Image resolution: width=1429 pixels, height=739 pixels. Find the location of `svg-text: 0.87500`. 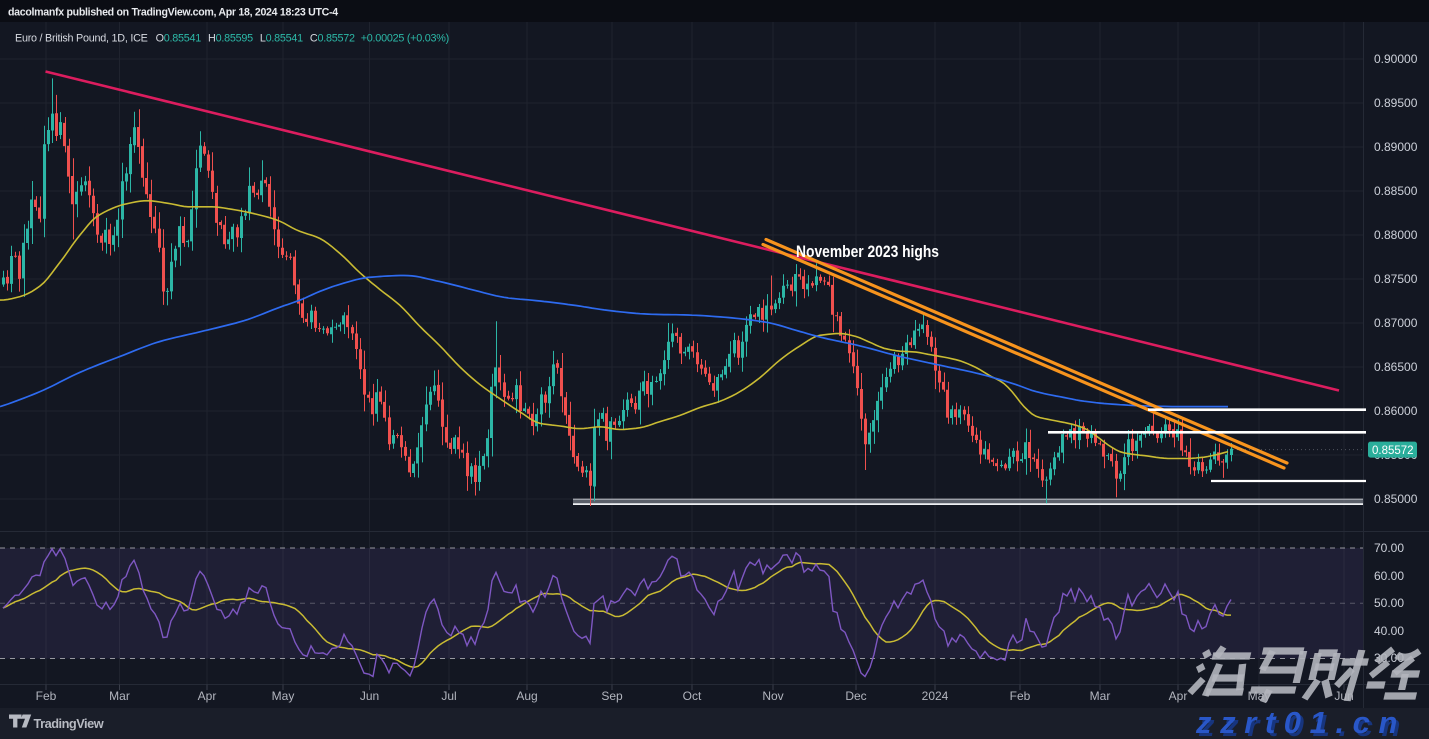

svg-text: 0.87500 is located at coordinates (1396, 279).